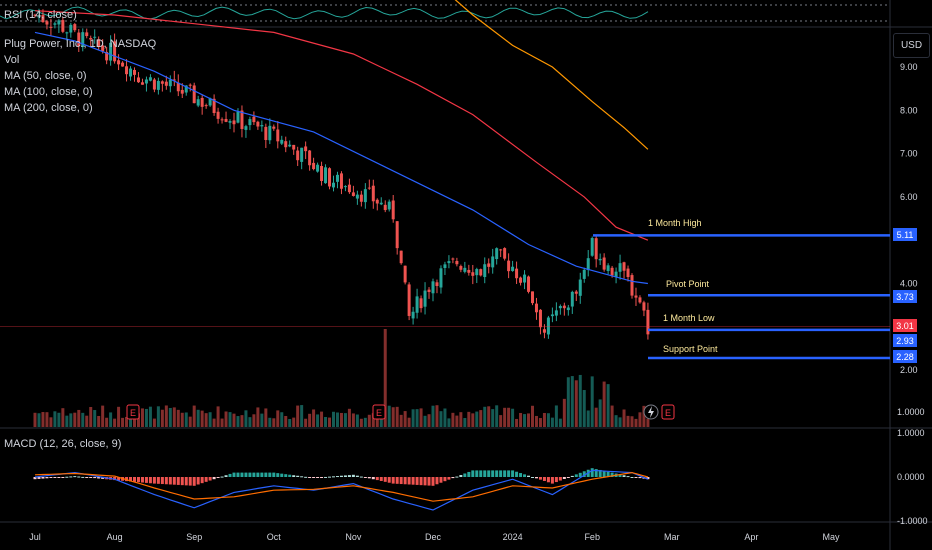 The height and width of the screenshot is (550, 932). I want to click on price-axis-tick: 2.00, so click(909, 370).